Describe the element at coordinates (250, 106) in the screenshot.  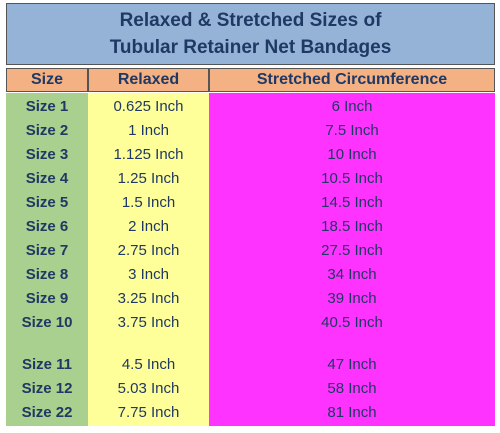
I see `table-row: Size 1 0.625 Inch 6 Inch` at that location.